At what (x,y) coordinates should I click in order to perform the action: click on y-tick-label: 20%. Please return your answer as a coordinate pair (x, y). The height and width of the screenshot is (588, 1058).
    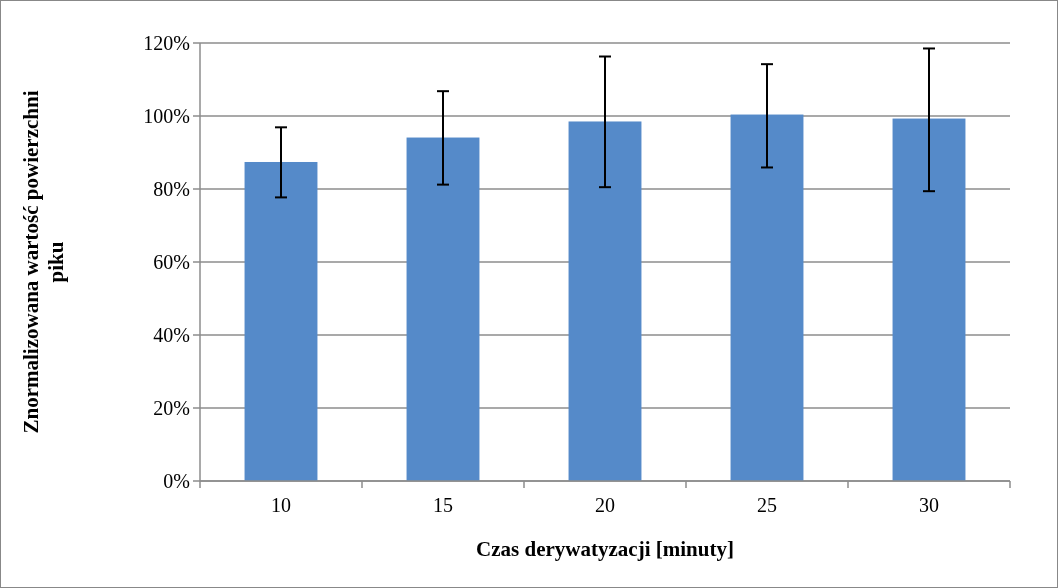
    Looking at the image, I should click on (171, 408).